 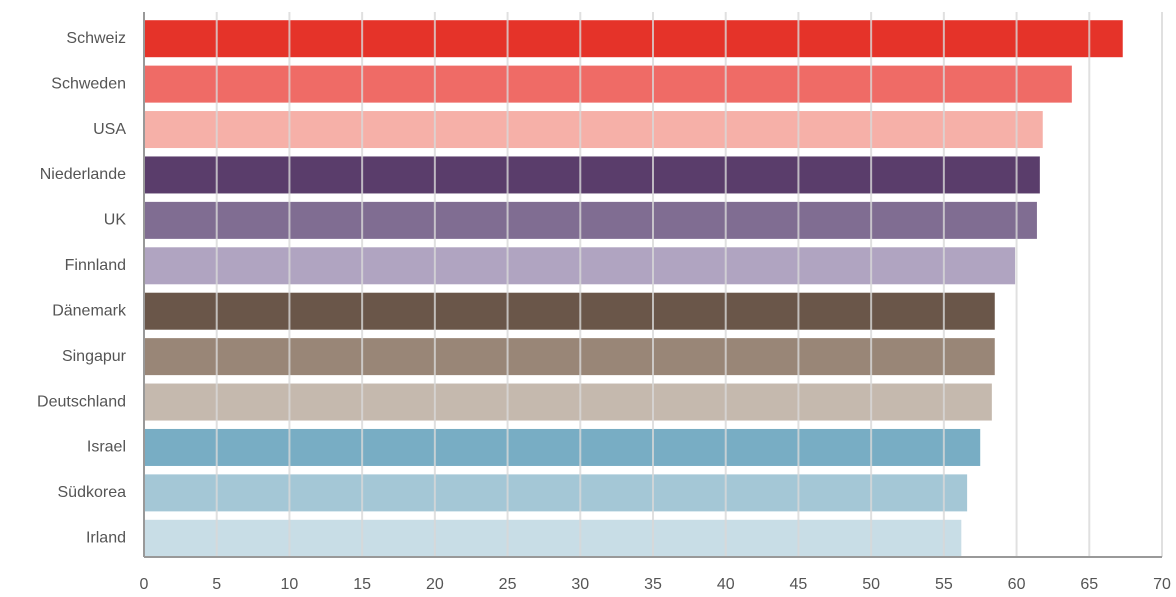 I want to click on y-tick-label: Israel, so click(x=106, y=447).